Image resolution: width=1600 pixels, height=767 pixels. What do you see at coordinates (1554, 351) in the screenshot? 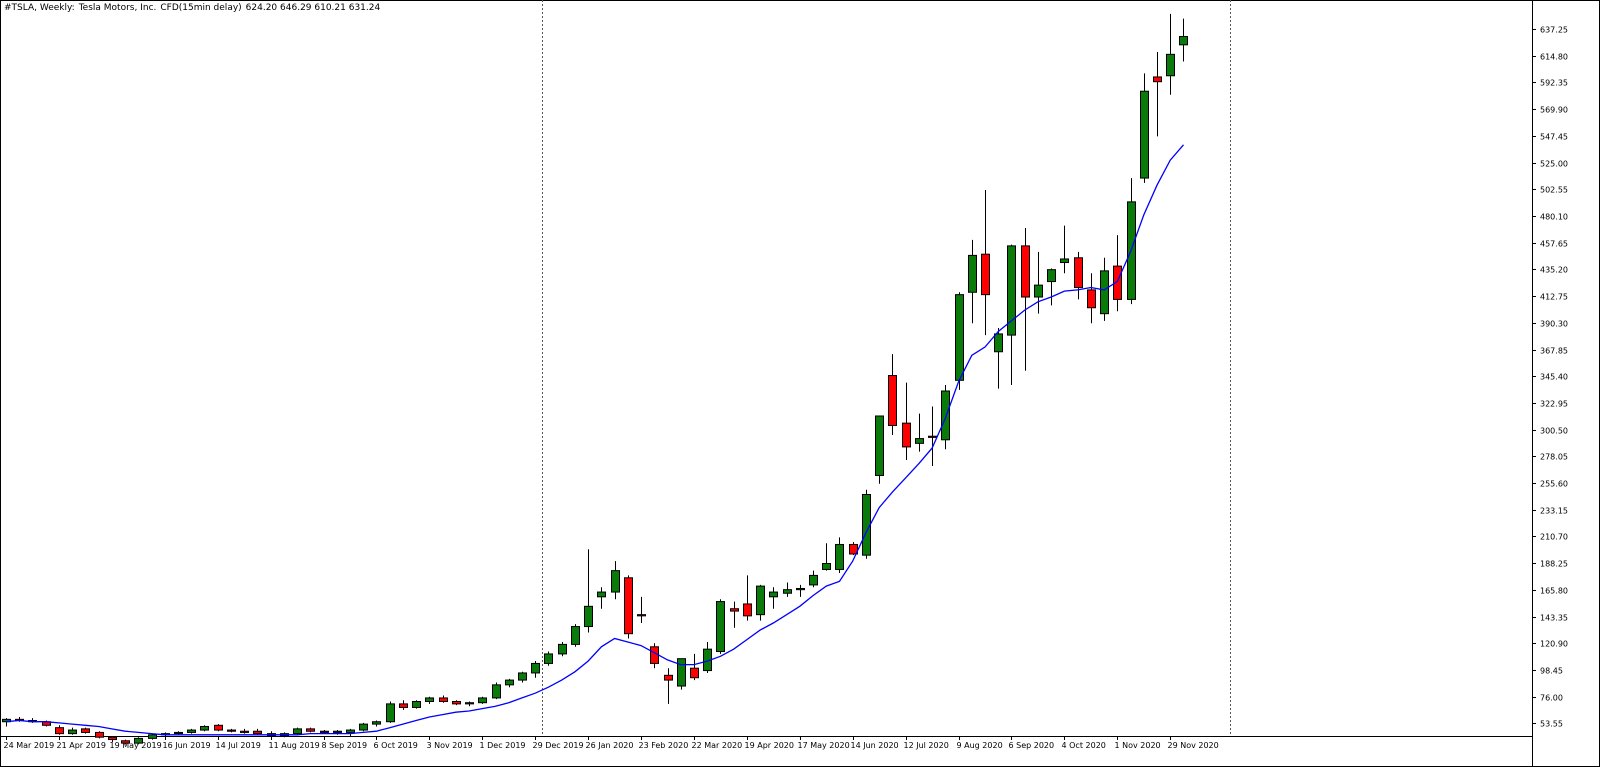
I see `price-tick-label: 367.85` at bounding box center [1554, 351].